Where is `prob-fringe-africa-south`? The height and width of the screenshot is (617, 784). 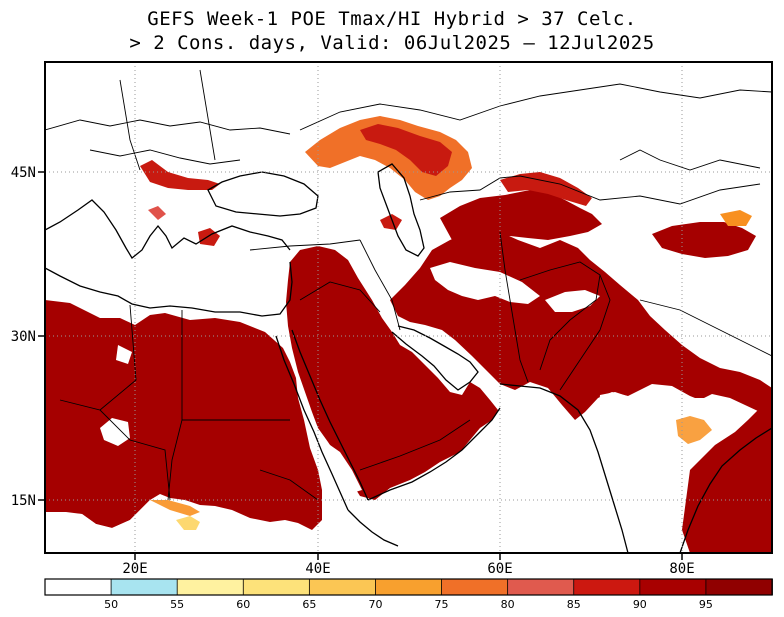 prob-fringe-africa-south is located at coordinates (175, 508).